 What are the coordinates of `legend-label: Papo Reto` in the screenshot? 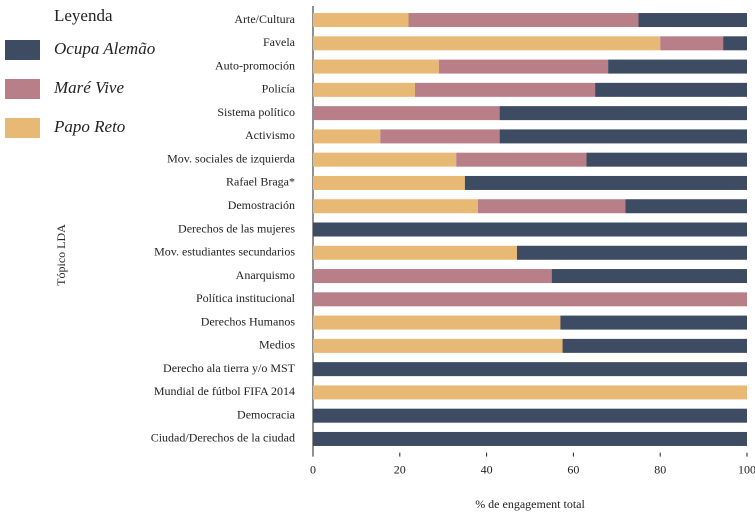 It's located at (89, 126).